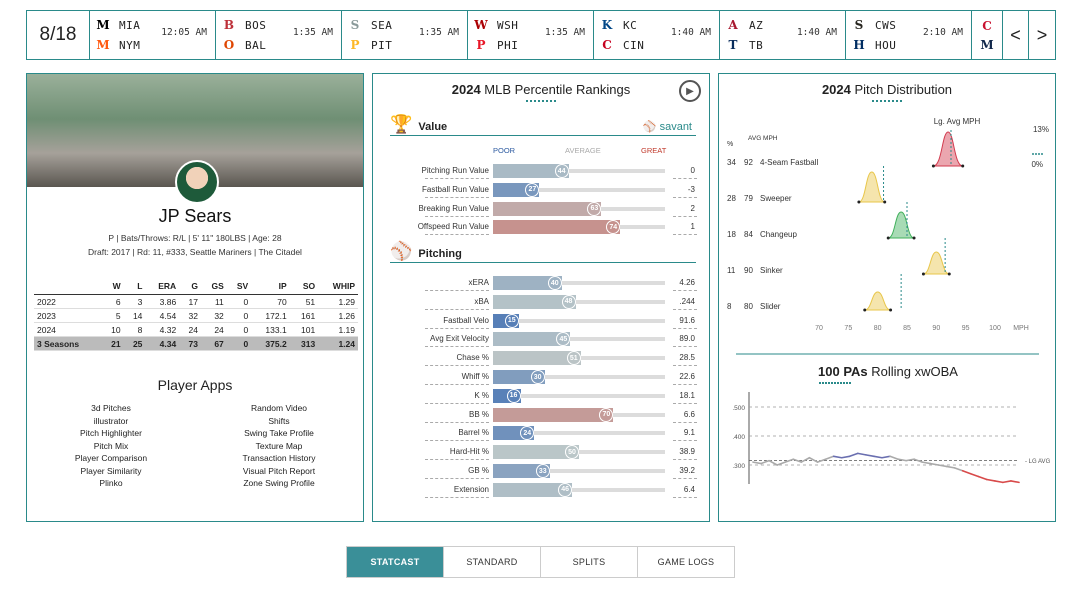 This screenshot has width=1080, height=592. I want to click on player-app-link: Visual Pitch Report, so click(279, 470).